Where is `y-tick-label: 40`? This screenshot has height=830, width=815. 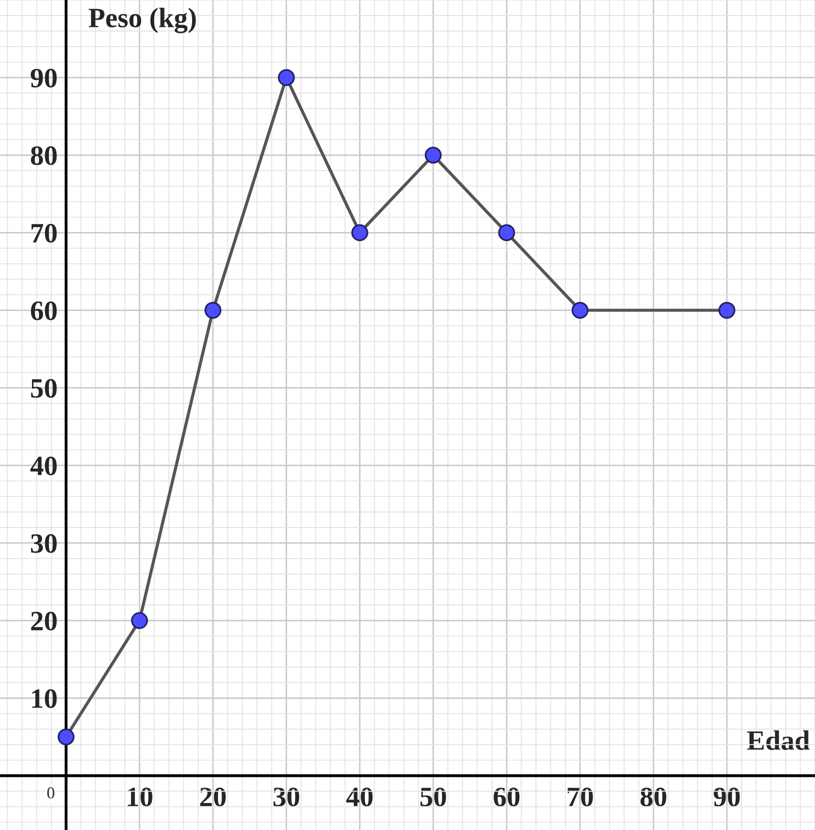
y-tick-label: 40 is located at coordinates (43, 466).